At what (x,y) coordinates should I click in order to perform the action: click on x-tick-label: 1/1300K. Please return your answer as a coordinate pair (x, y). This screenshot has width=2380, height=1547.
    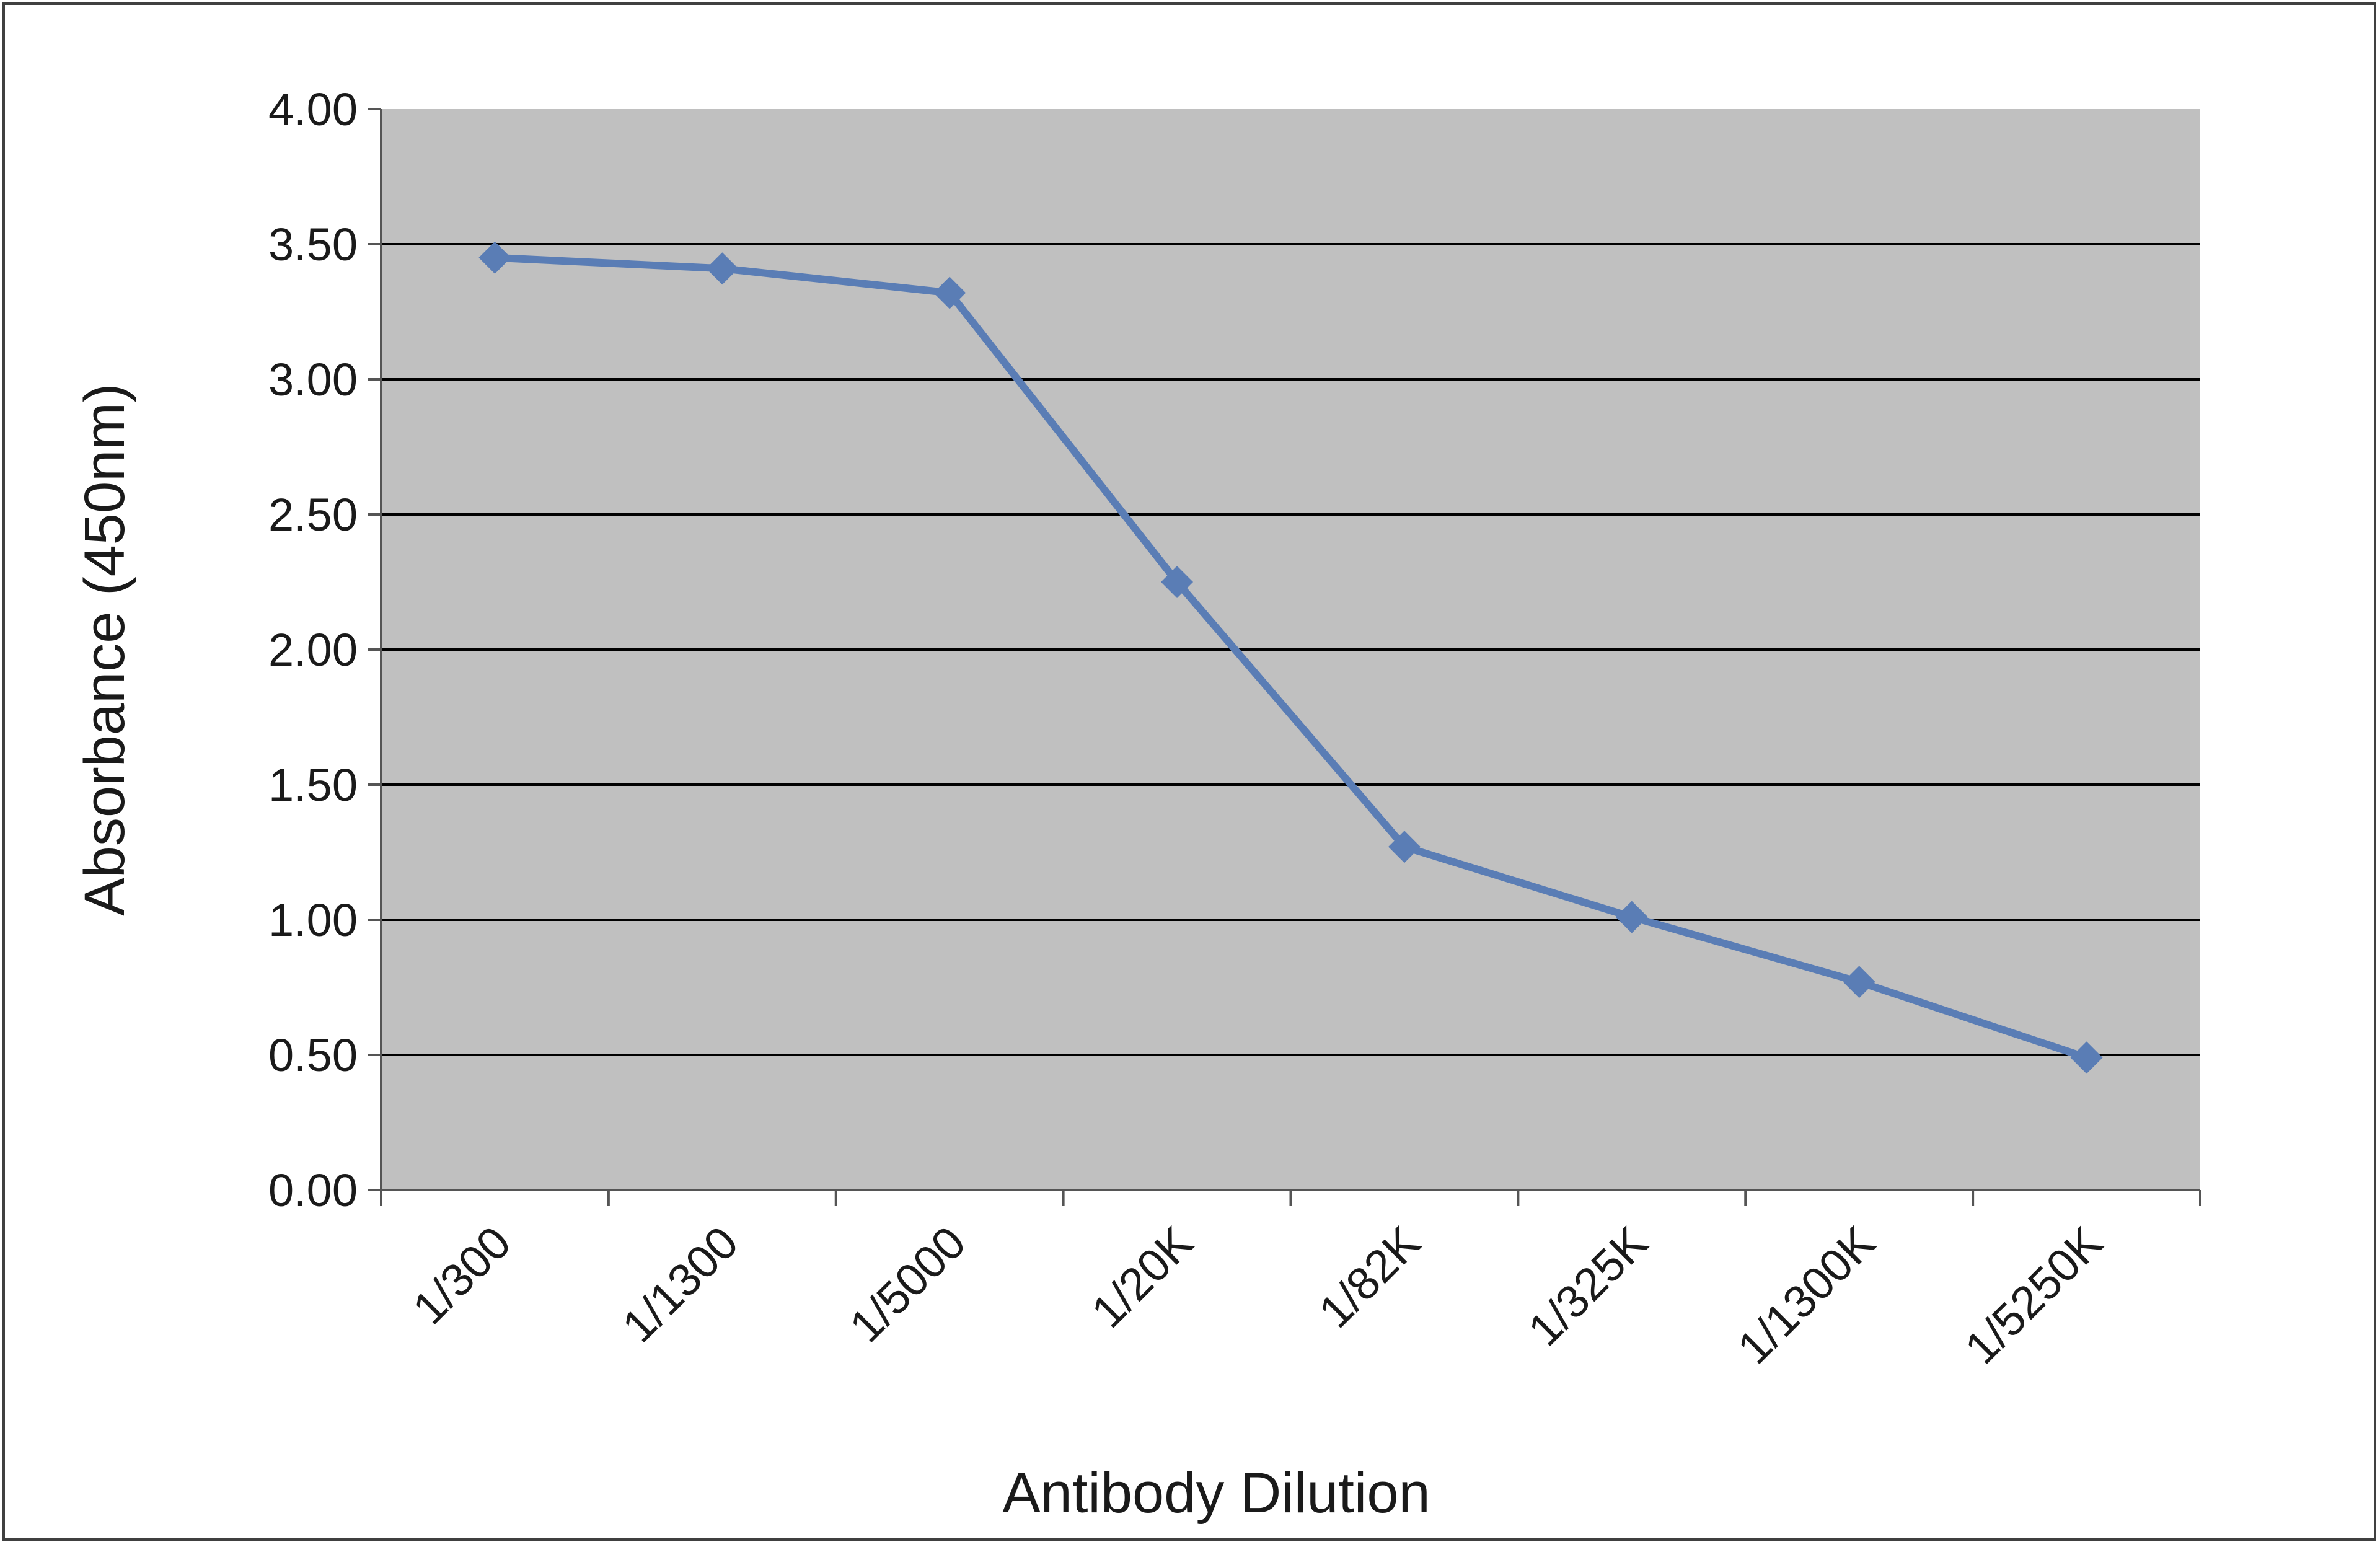
    Looking at the image, I should click on (1806, 1295).